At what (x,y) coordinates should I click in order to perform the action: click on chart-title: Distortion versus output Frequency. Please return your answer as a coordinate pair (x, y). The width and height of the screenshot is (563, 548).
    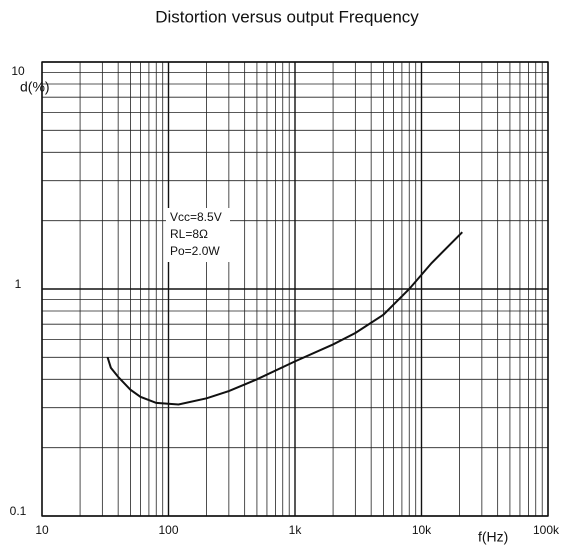
    Looking at the image, I should click on (287, 16).